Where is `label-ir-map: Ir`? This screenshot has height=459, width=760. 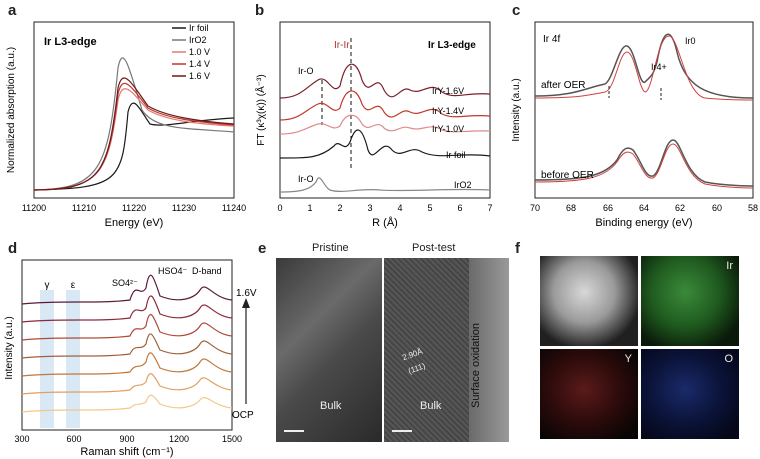
label-ir-map: Ir is located at coordinates (729, 266).